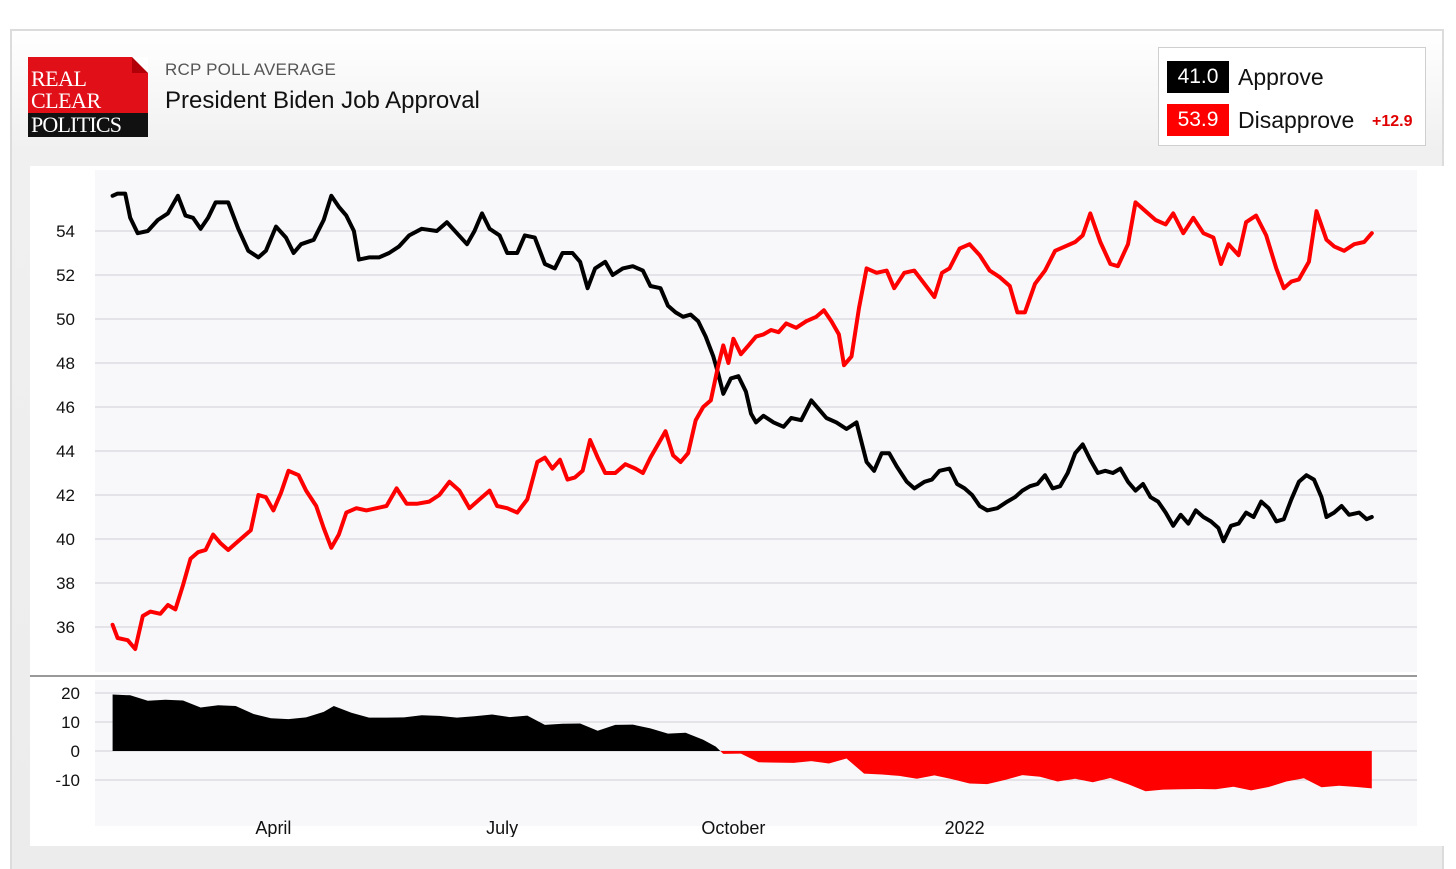  I want to click on legend-disapprove: 53.9 Disapprove, so click(1260, 120).